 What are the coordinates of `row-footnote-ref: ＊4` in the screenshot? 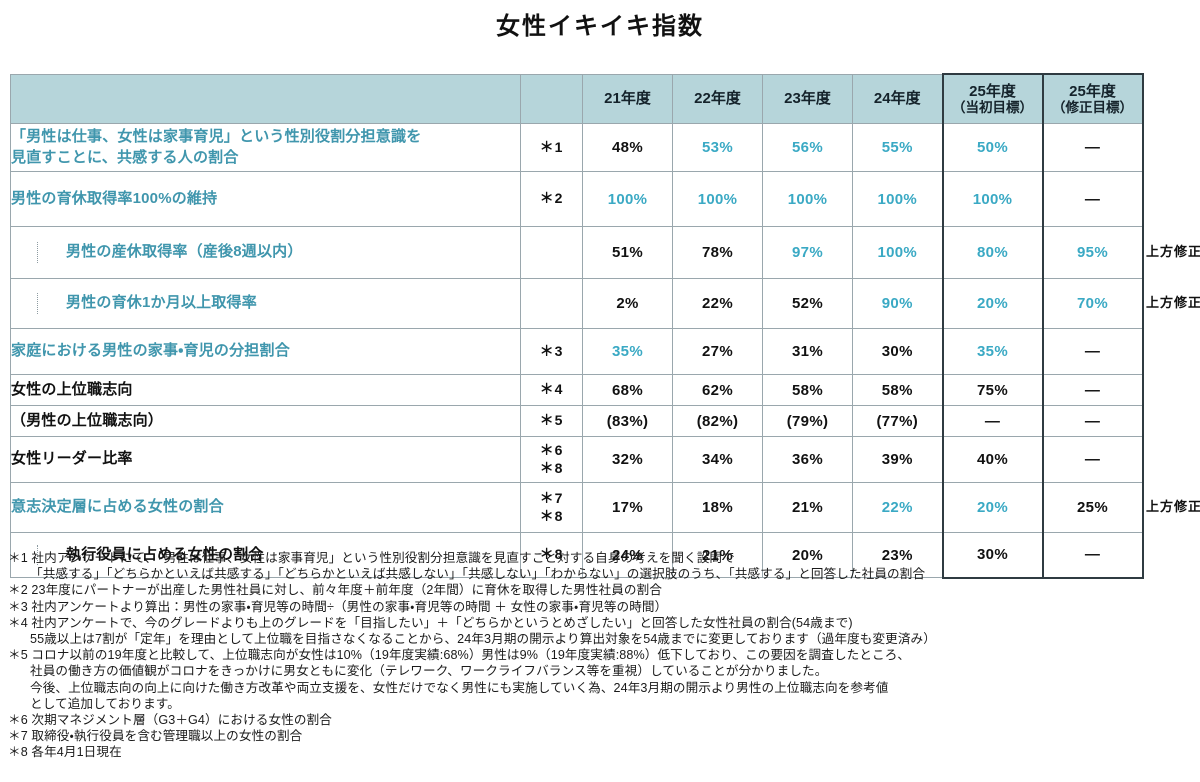 It's located at (551, 390).